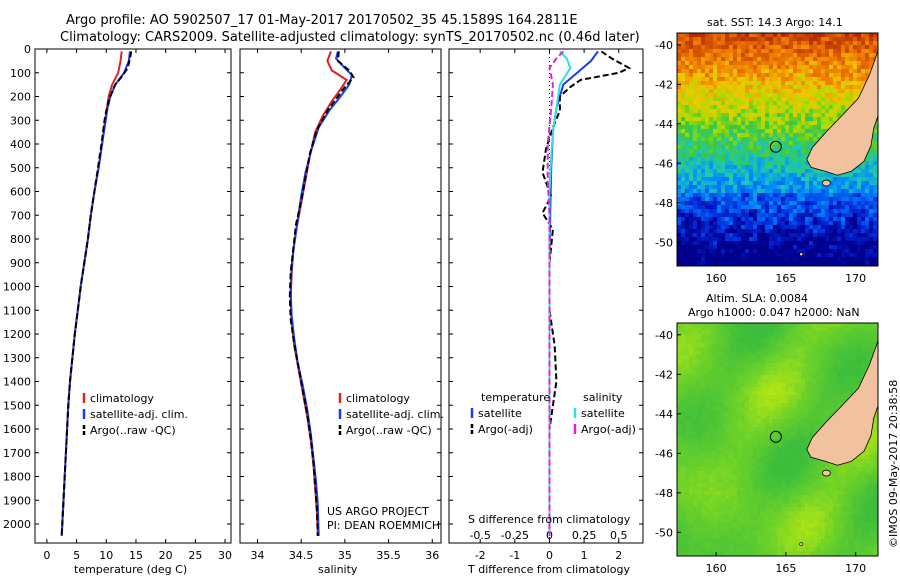 The image size is (900, 580). Describe the element at coordinates (432, 555) in the screenshot. I see `x-tick-label: 36` at that location.